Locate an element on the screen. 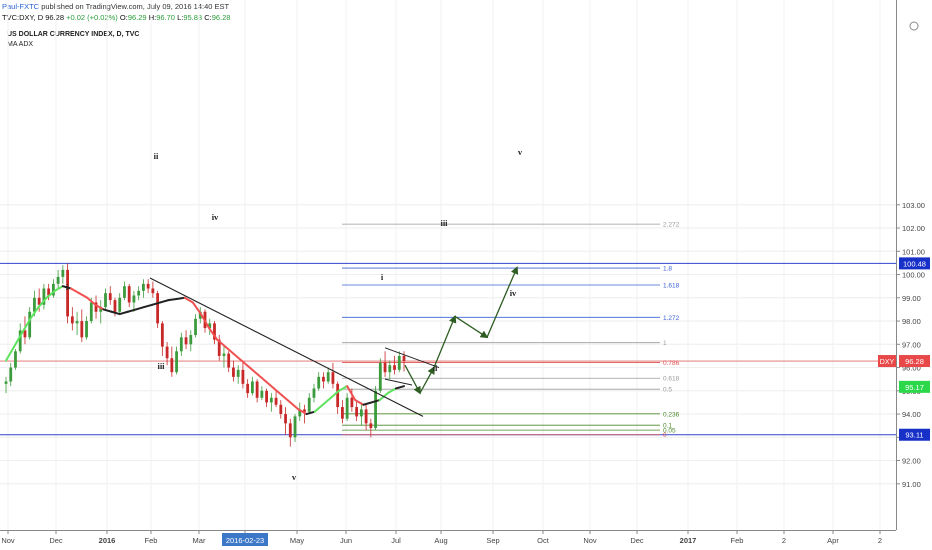  x-tick-label: Nov is located at coordinates (8, 540).